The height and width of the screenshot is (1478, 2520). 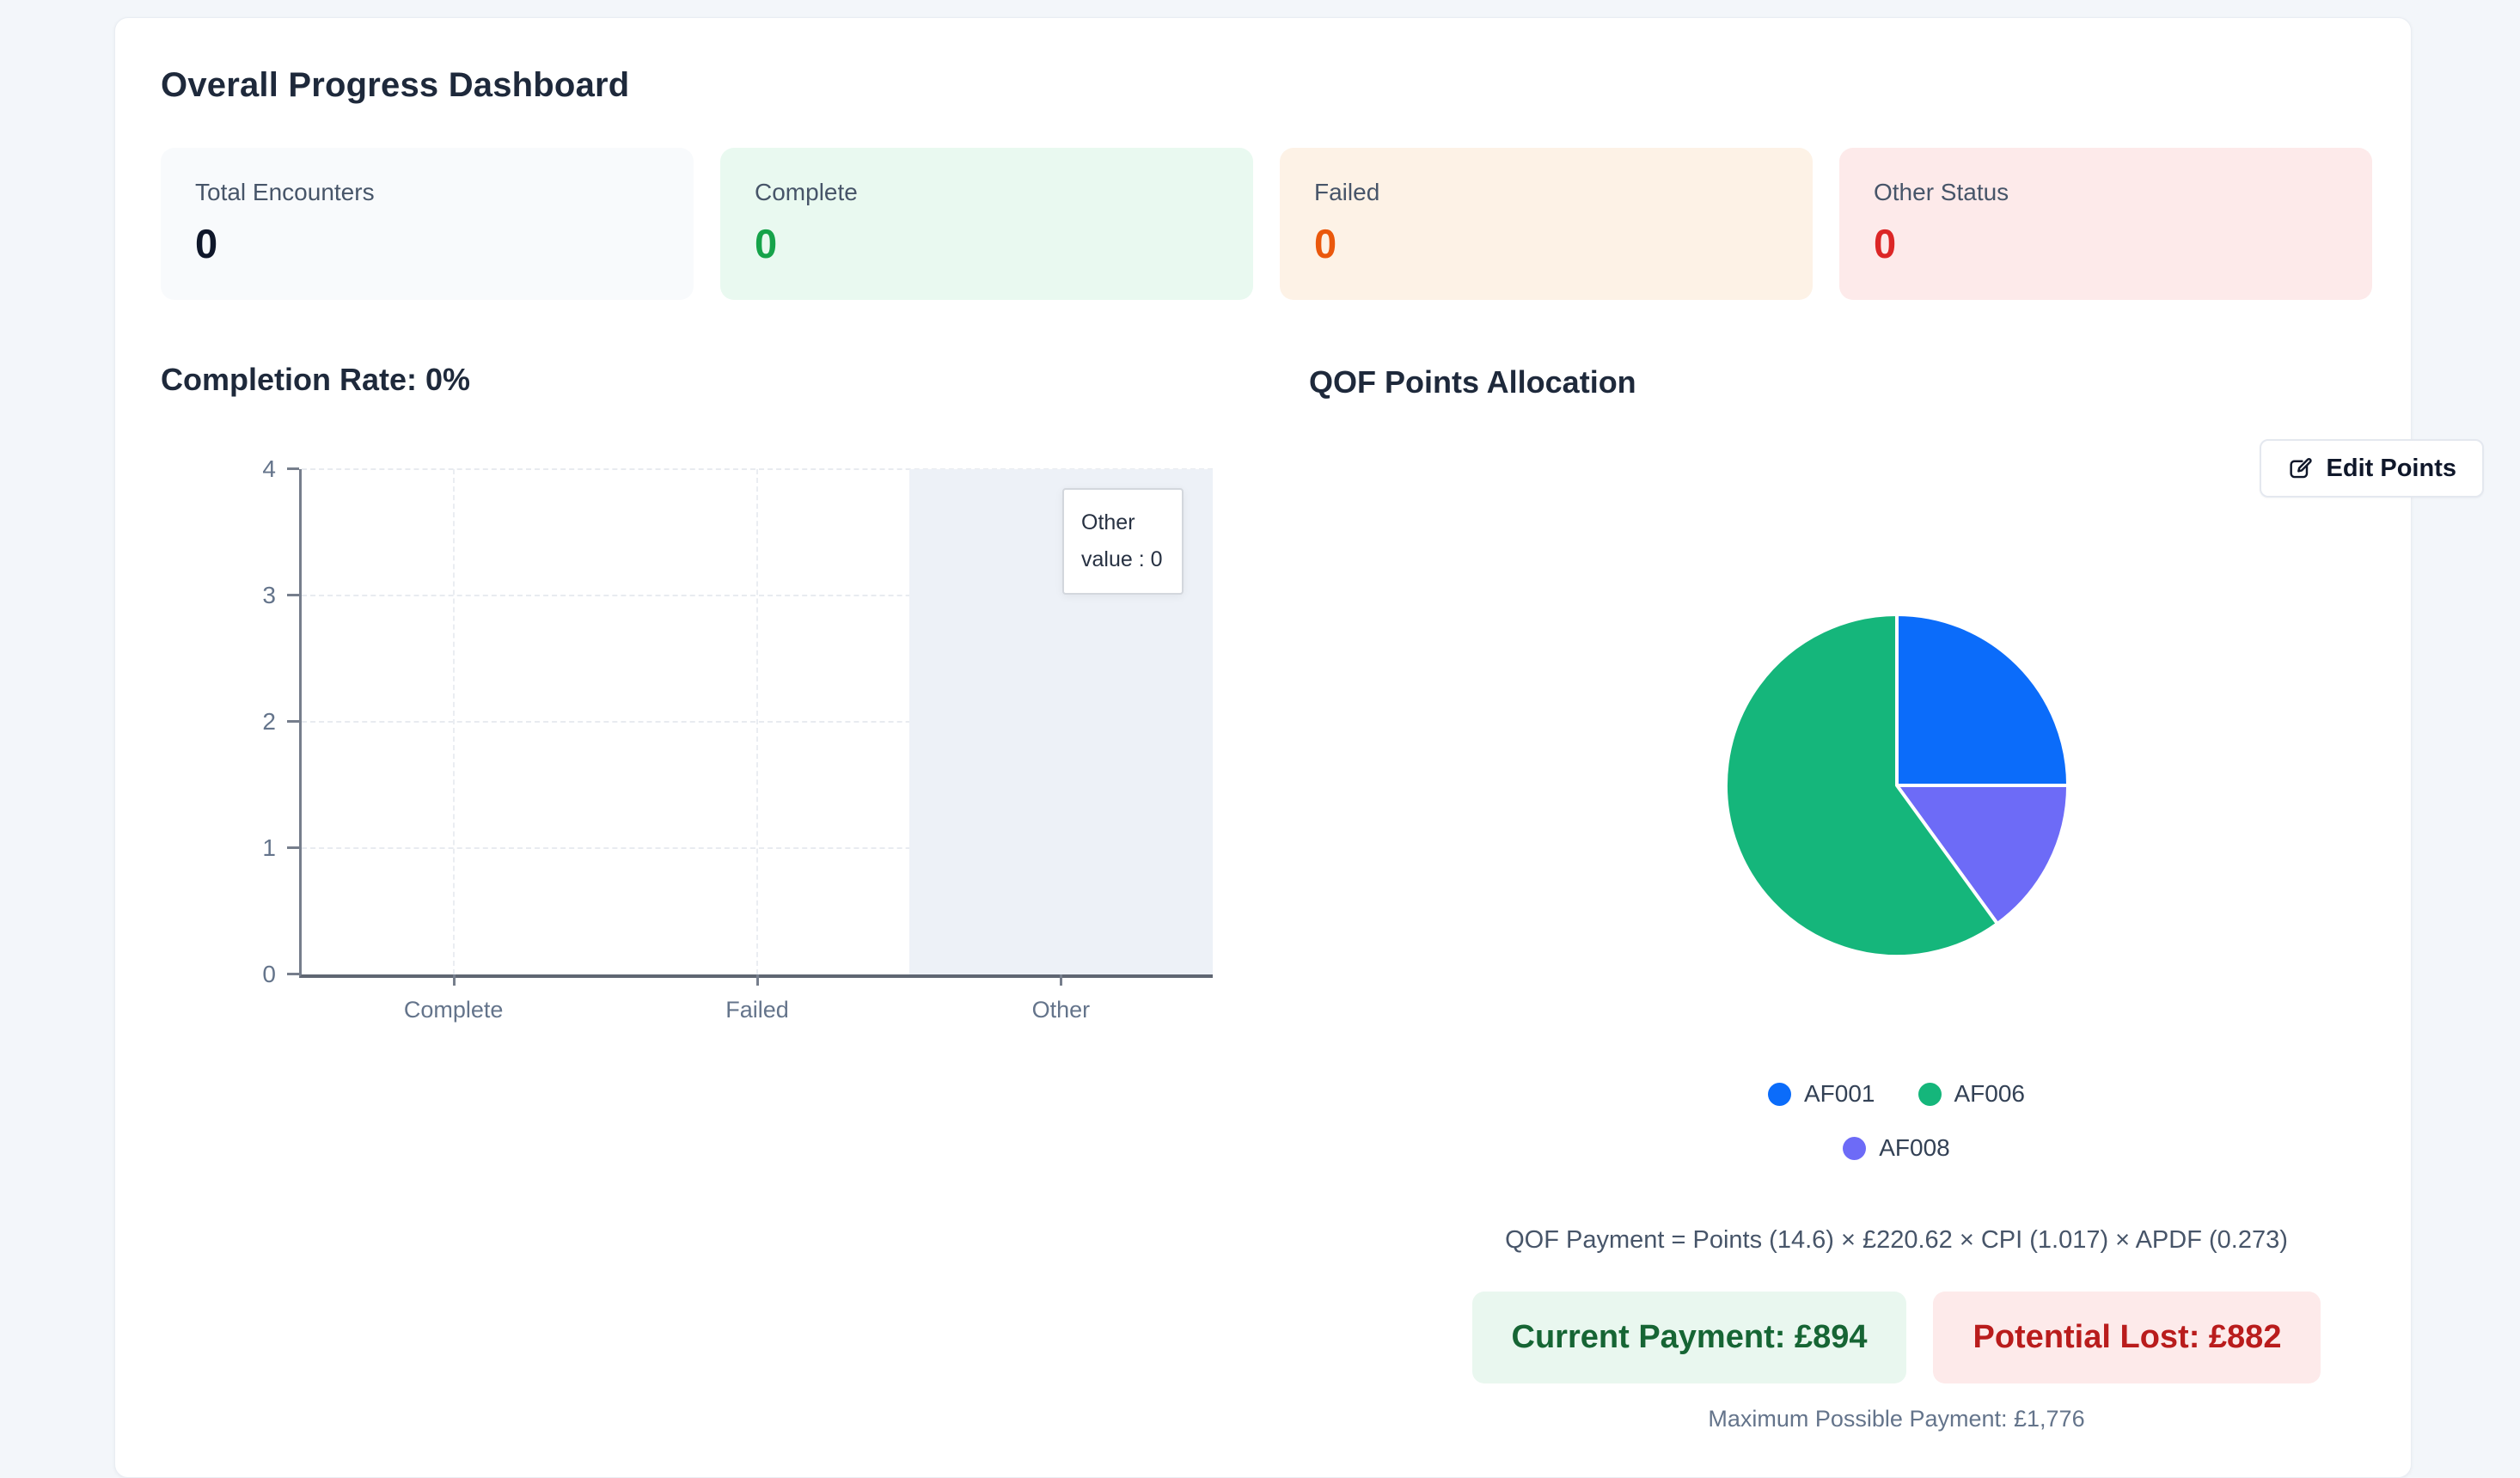 What do you see at coordinates (1990, 1093) in the screenshot?
I see `legend-label: AF006` at bounding box center [1990, 1093].